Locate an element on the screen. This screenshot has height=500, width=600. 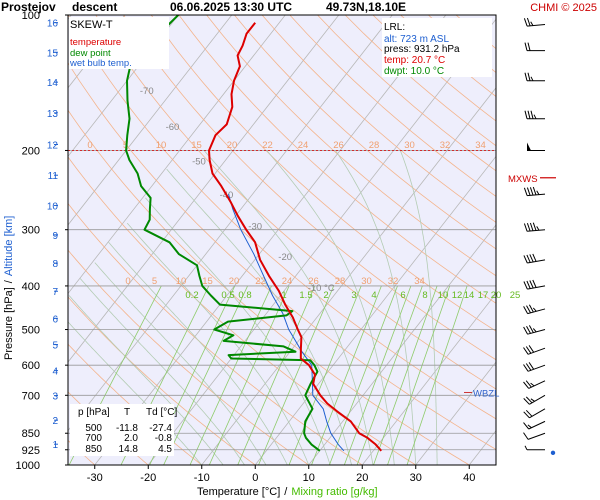
theta-w-label: 24 is located at coordinates (287, 281).